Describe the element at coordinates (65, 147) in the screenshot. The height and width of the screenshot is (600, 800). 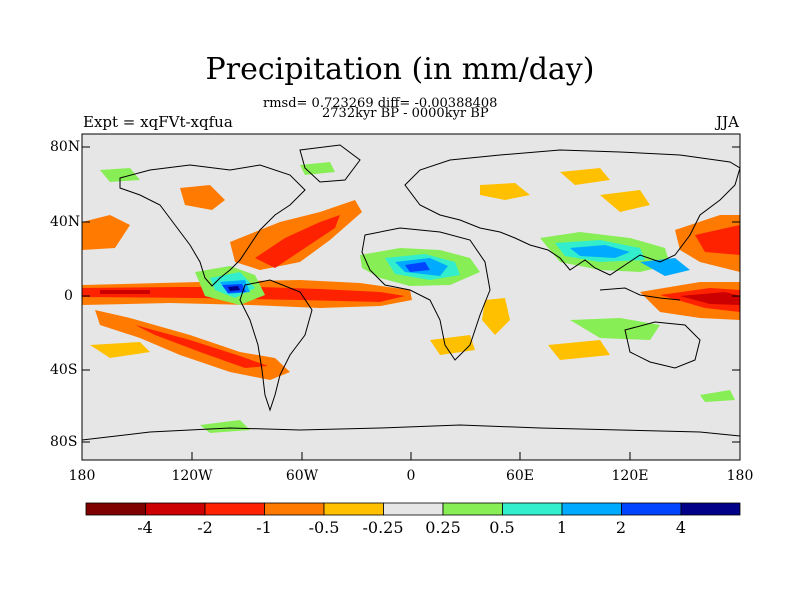
I see `lat-tick-label: 80N` at that location.